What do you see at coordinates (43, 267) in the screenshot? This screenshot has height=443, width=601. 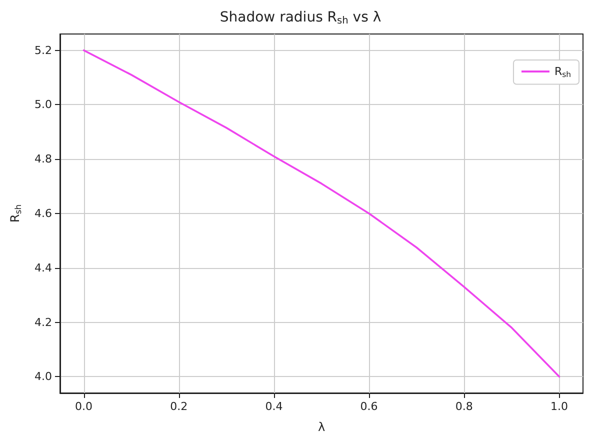 I see `y-tick-label: 4.4` at bounding box center [43, 267].